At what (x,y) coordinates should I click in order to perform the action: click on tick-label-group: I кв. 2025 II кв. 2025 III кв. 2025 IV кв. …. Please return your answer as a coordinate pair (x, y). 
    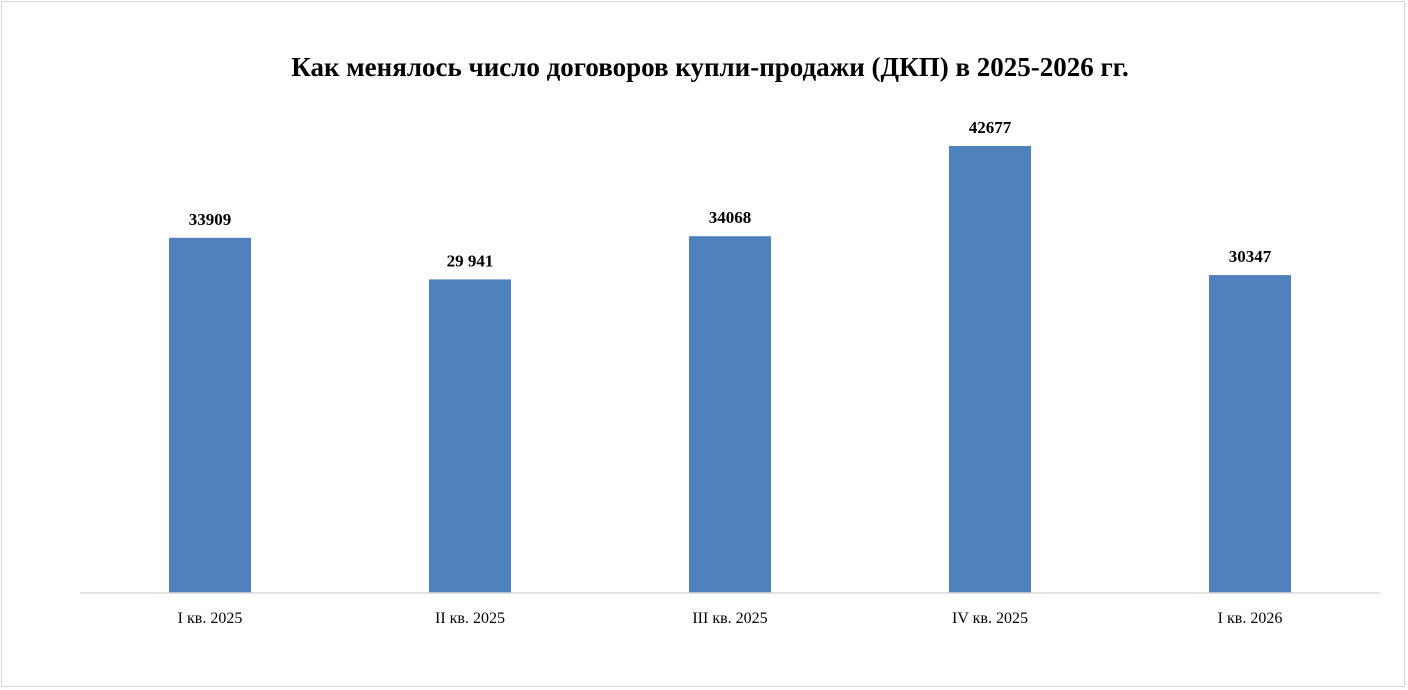
    Looking at the image, I should click on (730, 618).